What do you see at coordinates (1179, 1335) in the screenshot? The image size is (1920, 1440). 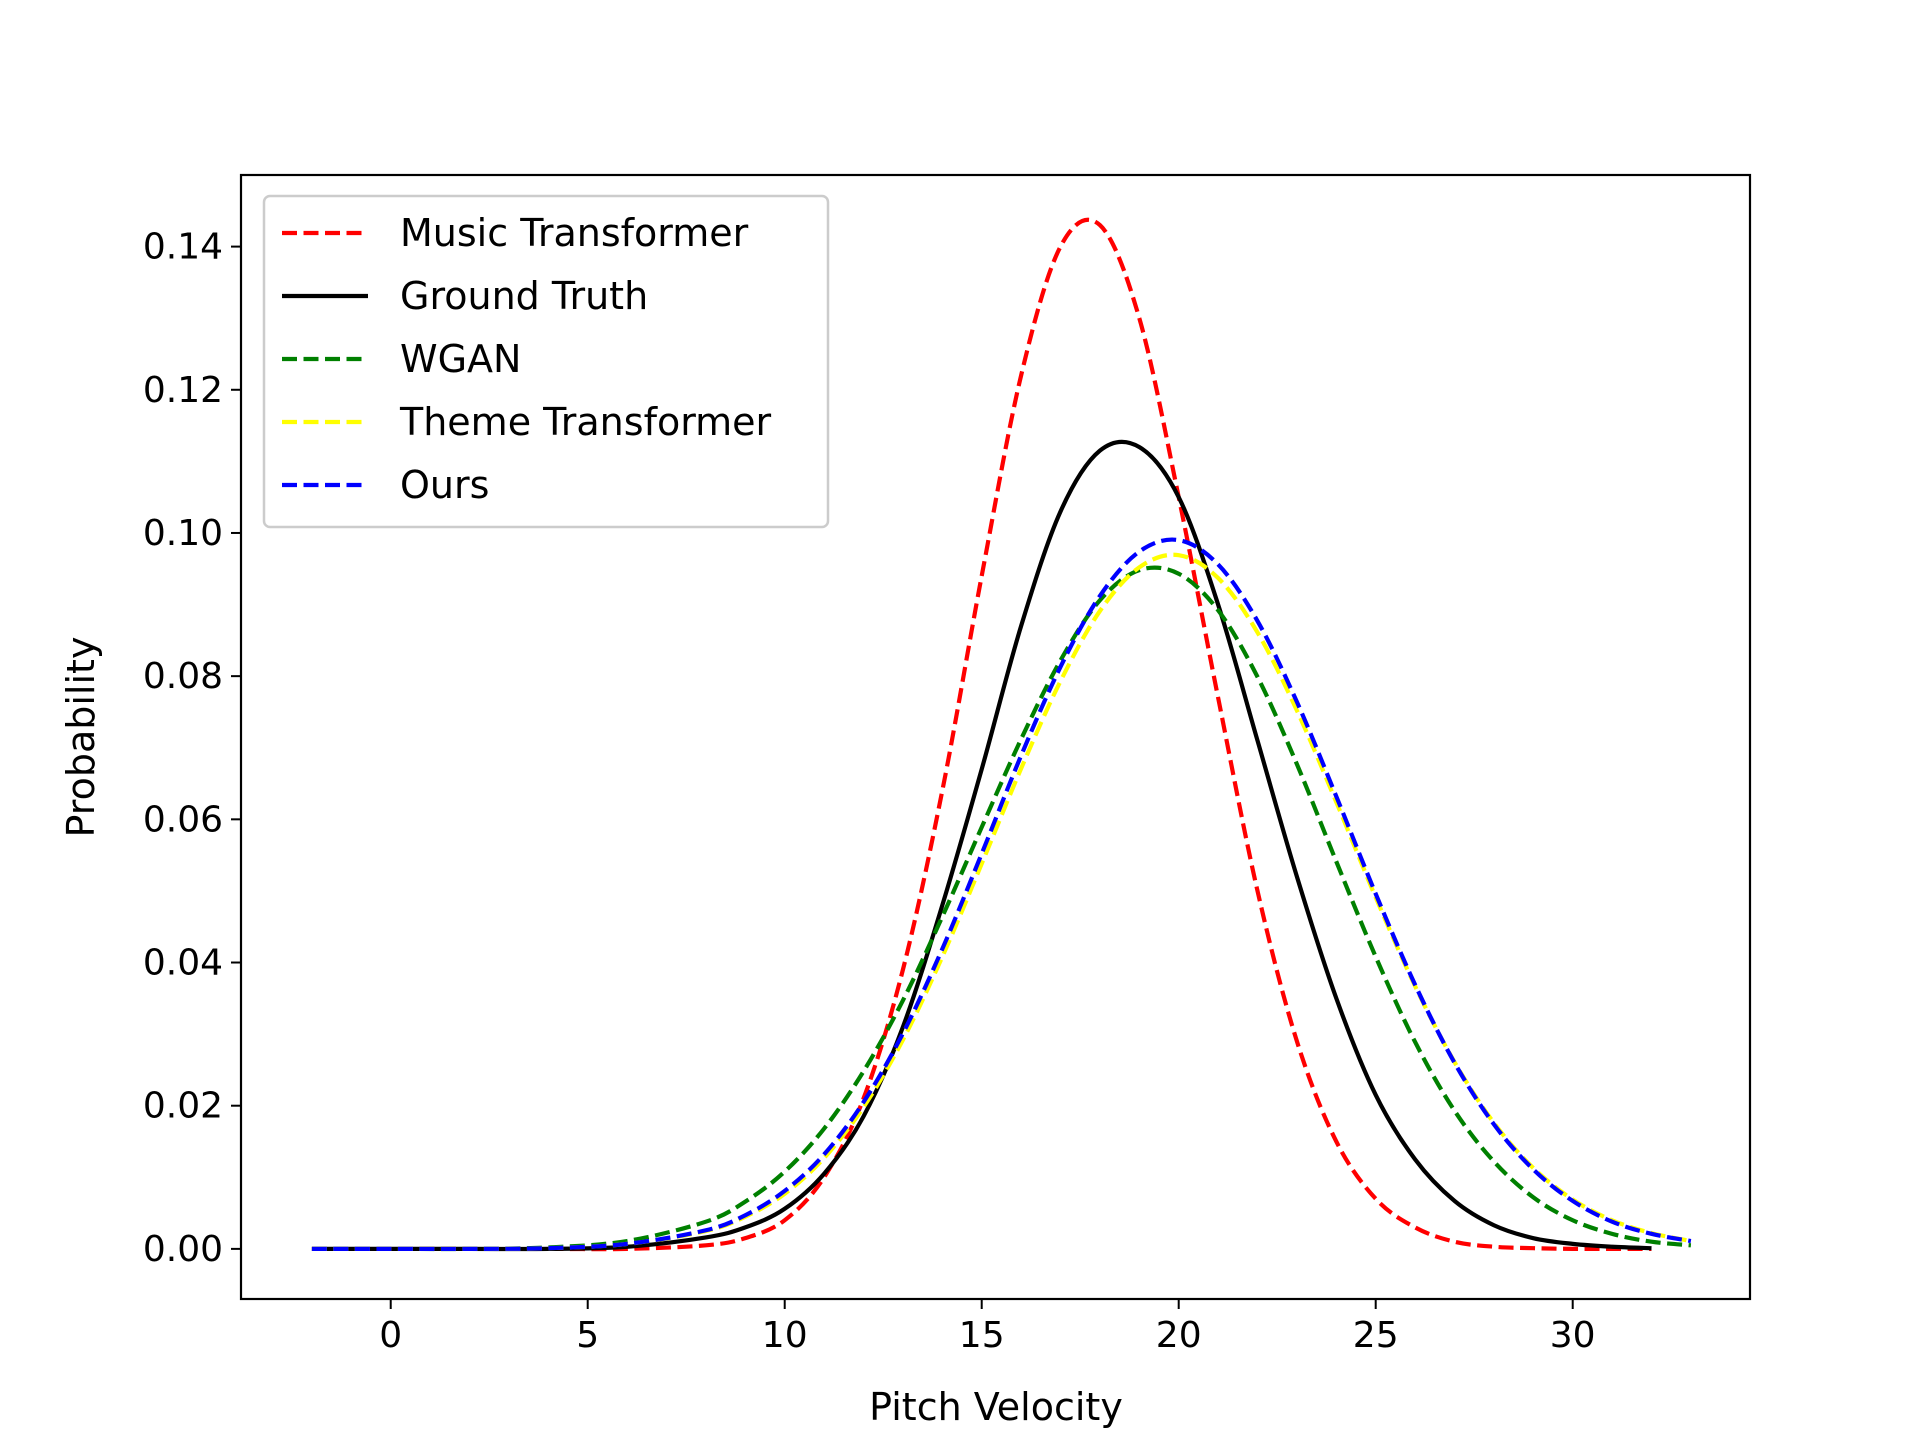 I see `x-tick-label: 20` at bounding box center [1179, 1335].